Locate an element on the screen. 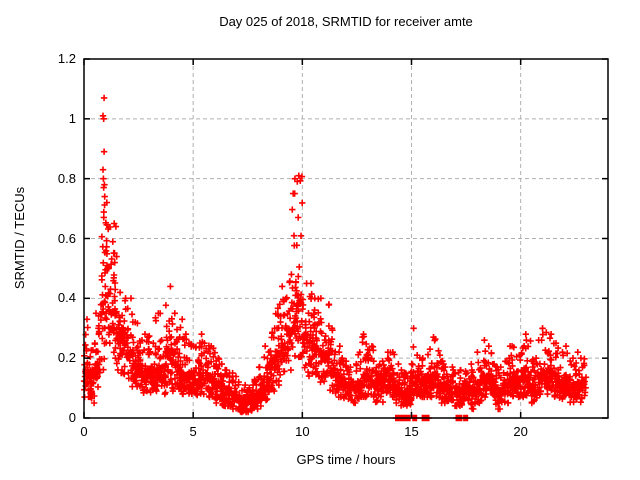 The height and width of the screenshot is (480, 640). y-tick-label: 0.2 is located at coordinates (66, 358).